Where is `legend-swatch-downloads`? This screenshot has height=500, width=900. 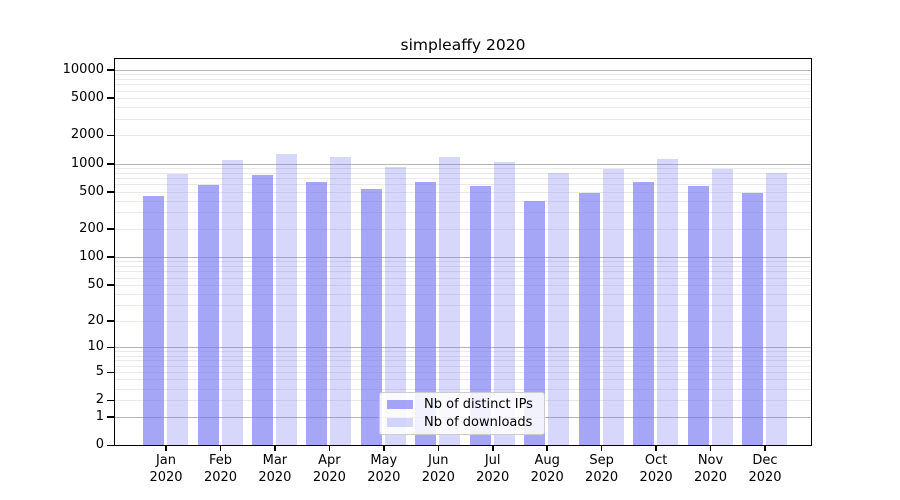
legend-swatch-downloads is located at coordinates (400, 423).